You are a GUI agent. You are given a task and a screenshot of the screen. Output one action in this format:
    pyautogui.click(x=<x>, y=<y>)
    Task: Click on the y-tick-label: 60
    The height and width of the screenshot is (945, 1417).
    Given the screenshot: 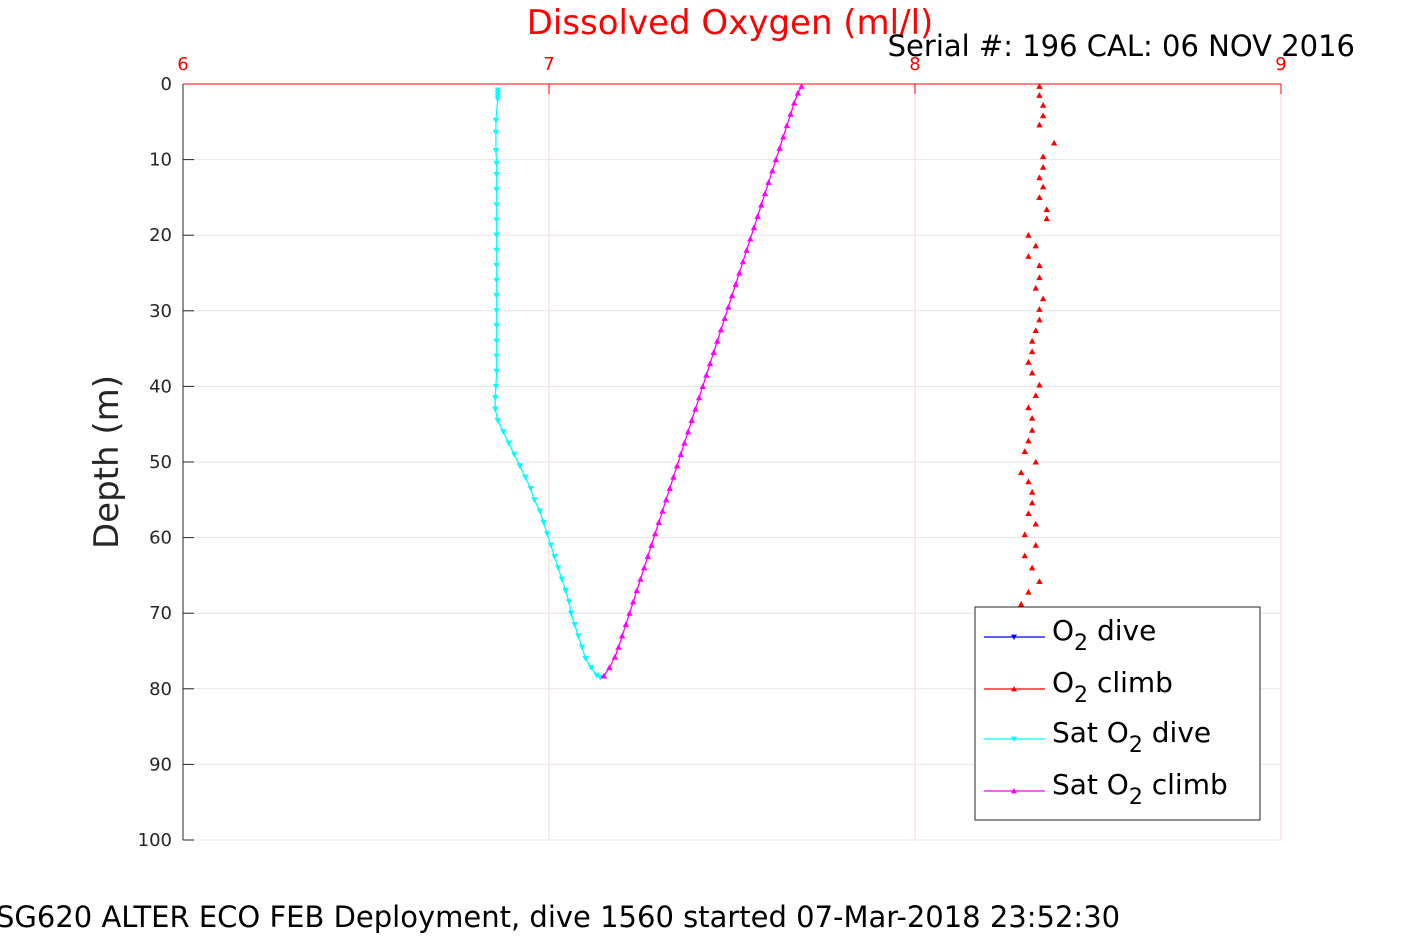 What is the action you would take?
    pyautogui.click(x=160, y=538)
    